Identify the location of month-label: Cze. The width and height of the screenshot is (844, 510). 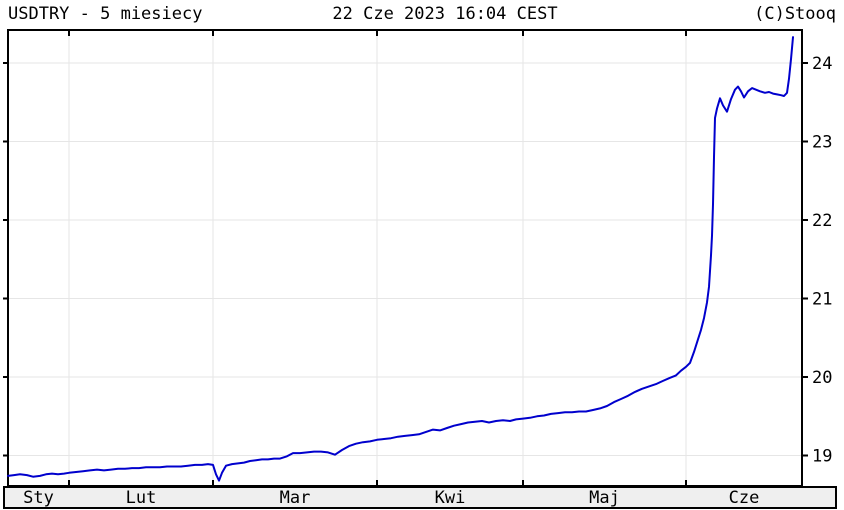
(744, 498).